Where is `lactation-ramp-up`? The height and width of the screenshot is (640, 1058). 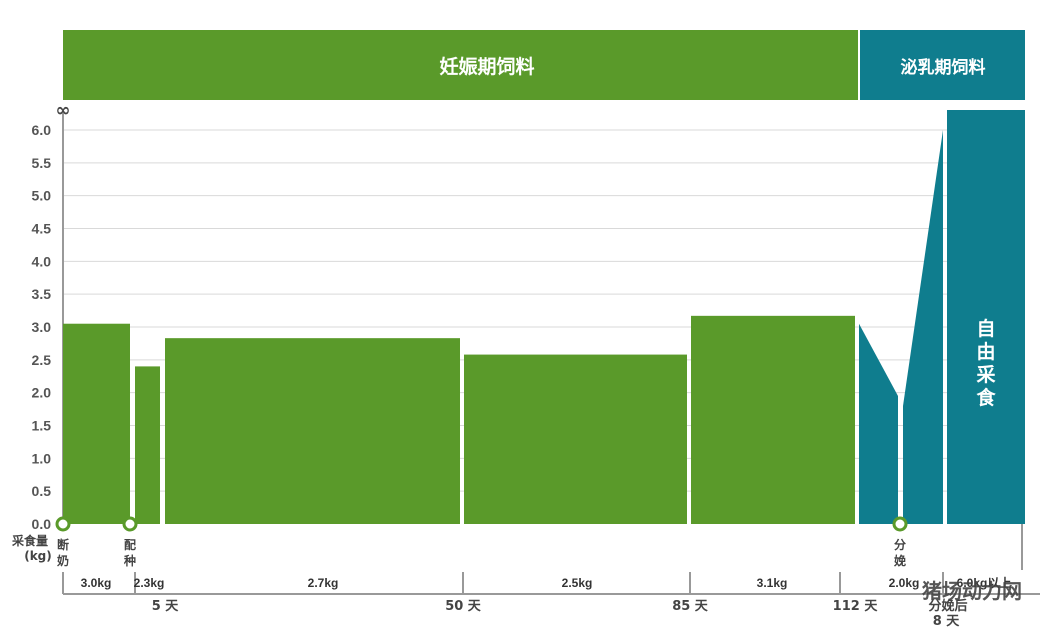 lactation-ramp-up is located at coordinates (923, 327).